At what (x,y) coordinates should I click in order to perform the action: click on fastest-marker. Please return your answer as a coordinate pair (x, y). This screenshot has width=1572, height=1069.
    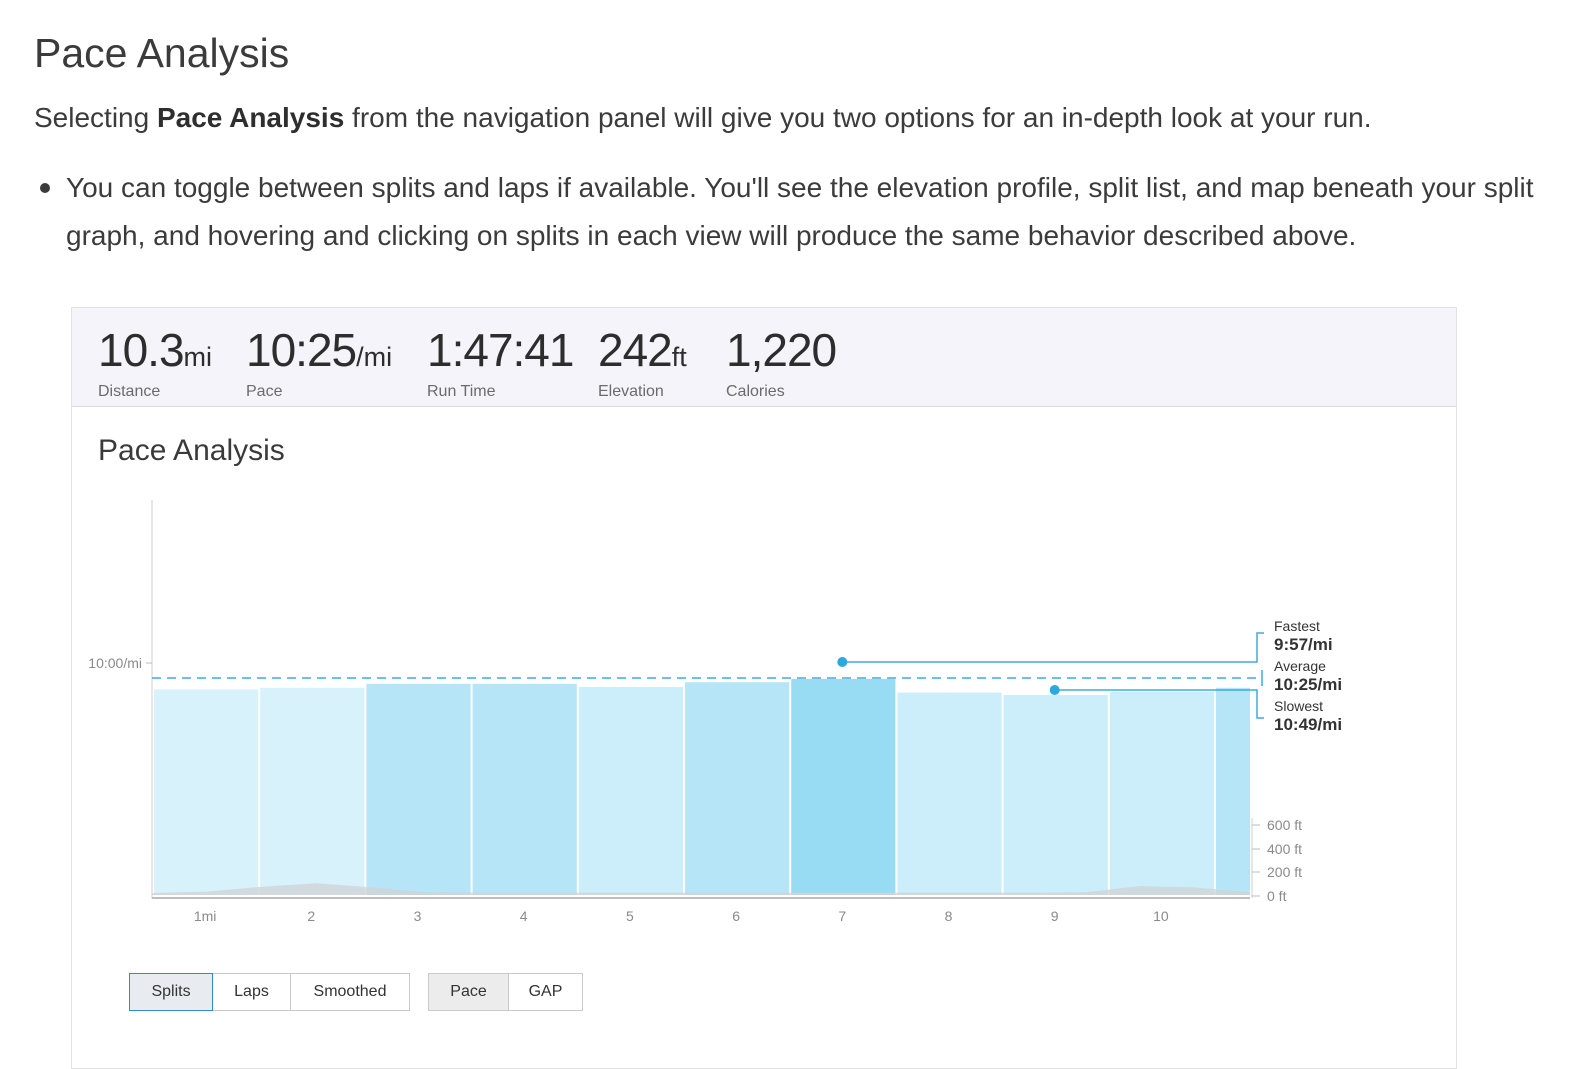
    Looking at the image, I should click on (842, 662).